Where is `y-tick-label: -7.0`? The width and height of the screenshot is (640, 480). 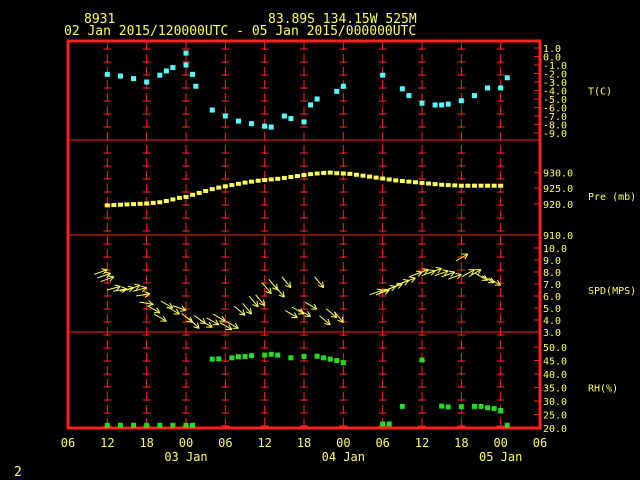 y-tick-label: -7.0 is located at coordinates (555, 117).